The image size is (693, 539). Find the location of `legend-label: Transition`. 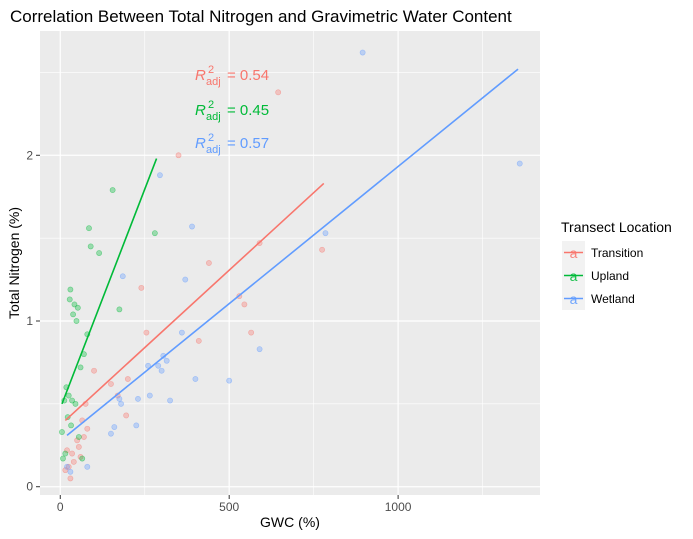

legend-label: Transition is located at coordinates (617, 253).